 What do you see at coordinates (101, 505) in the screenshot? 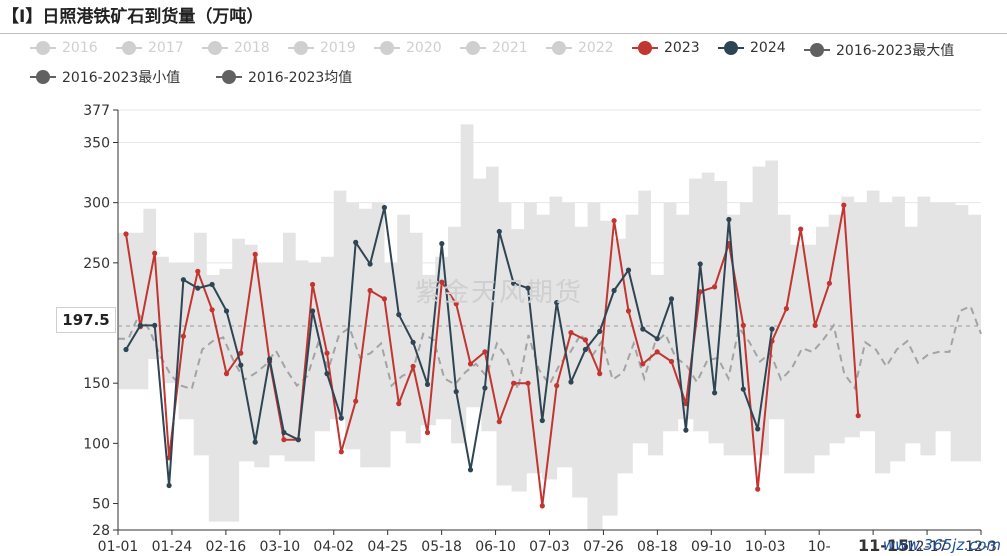
I see `y-tick-label: 50` at bounding box center [101, 505].